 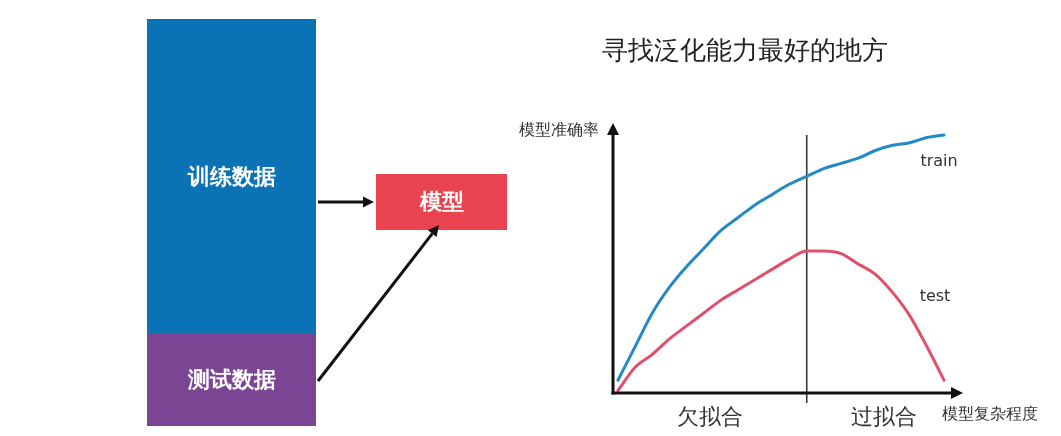 What do you see at coordinates (559, 130) in the screenshot?
I see `y-axis-title: 模型准确率` at bounding box center [559, 130].